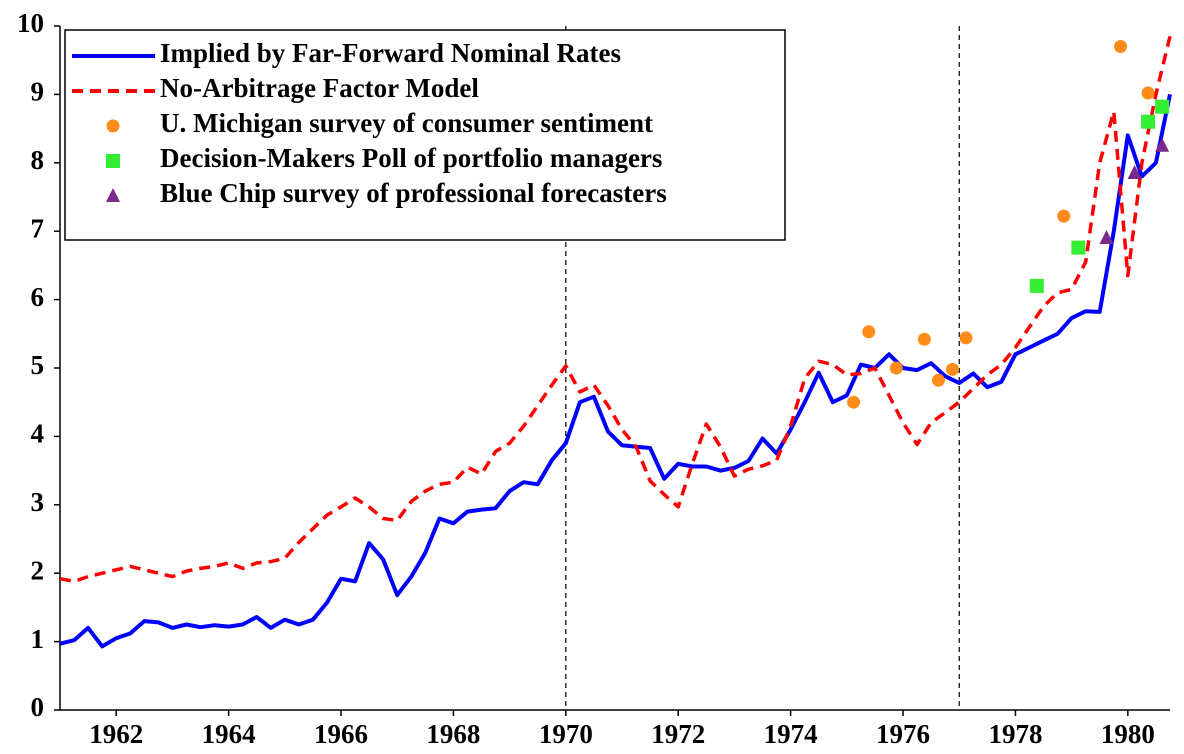 This screenshot has width=1184, height=754. I want to click on legend-label: No-Arbitrage Factor Model, so click(319, 88).